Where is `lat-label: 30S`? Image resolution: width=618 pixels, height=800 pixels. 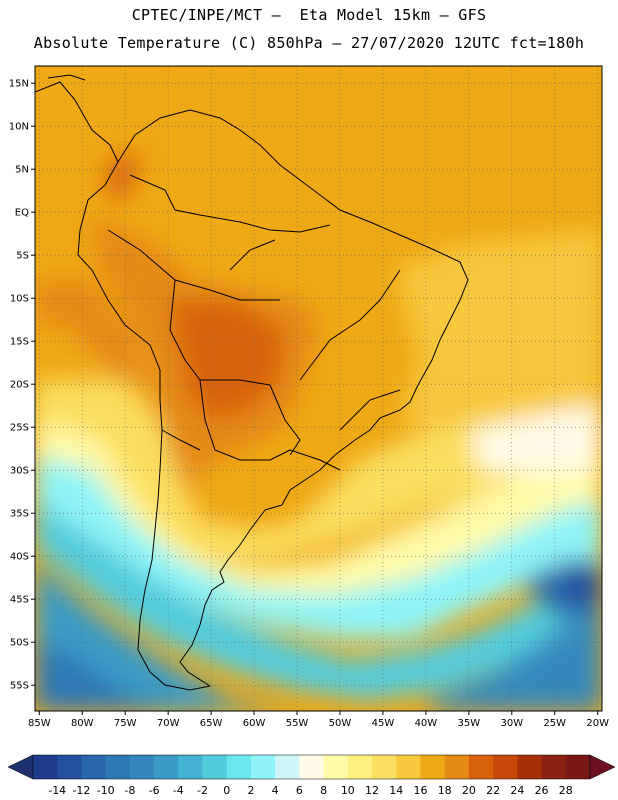
lat-label: 30S is located at coordinates (19, 471).